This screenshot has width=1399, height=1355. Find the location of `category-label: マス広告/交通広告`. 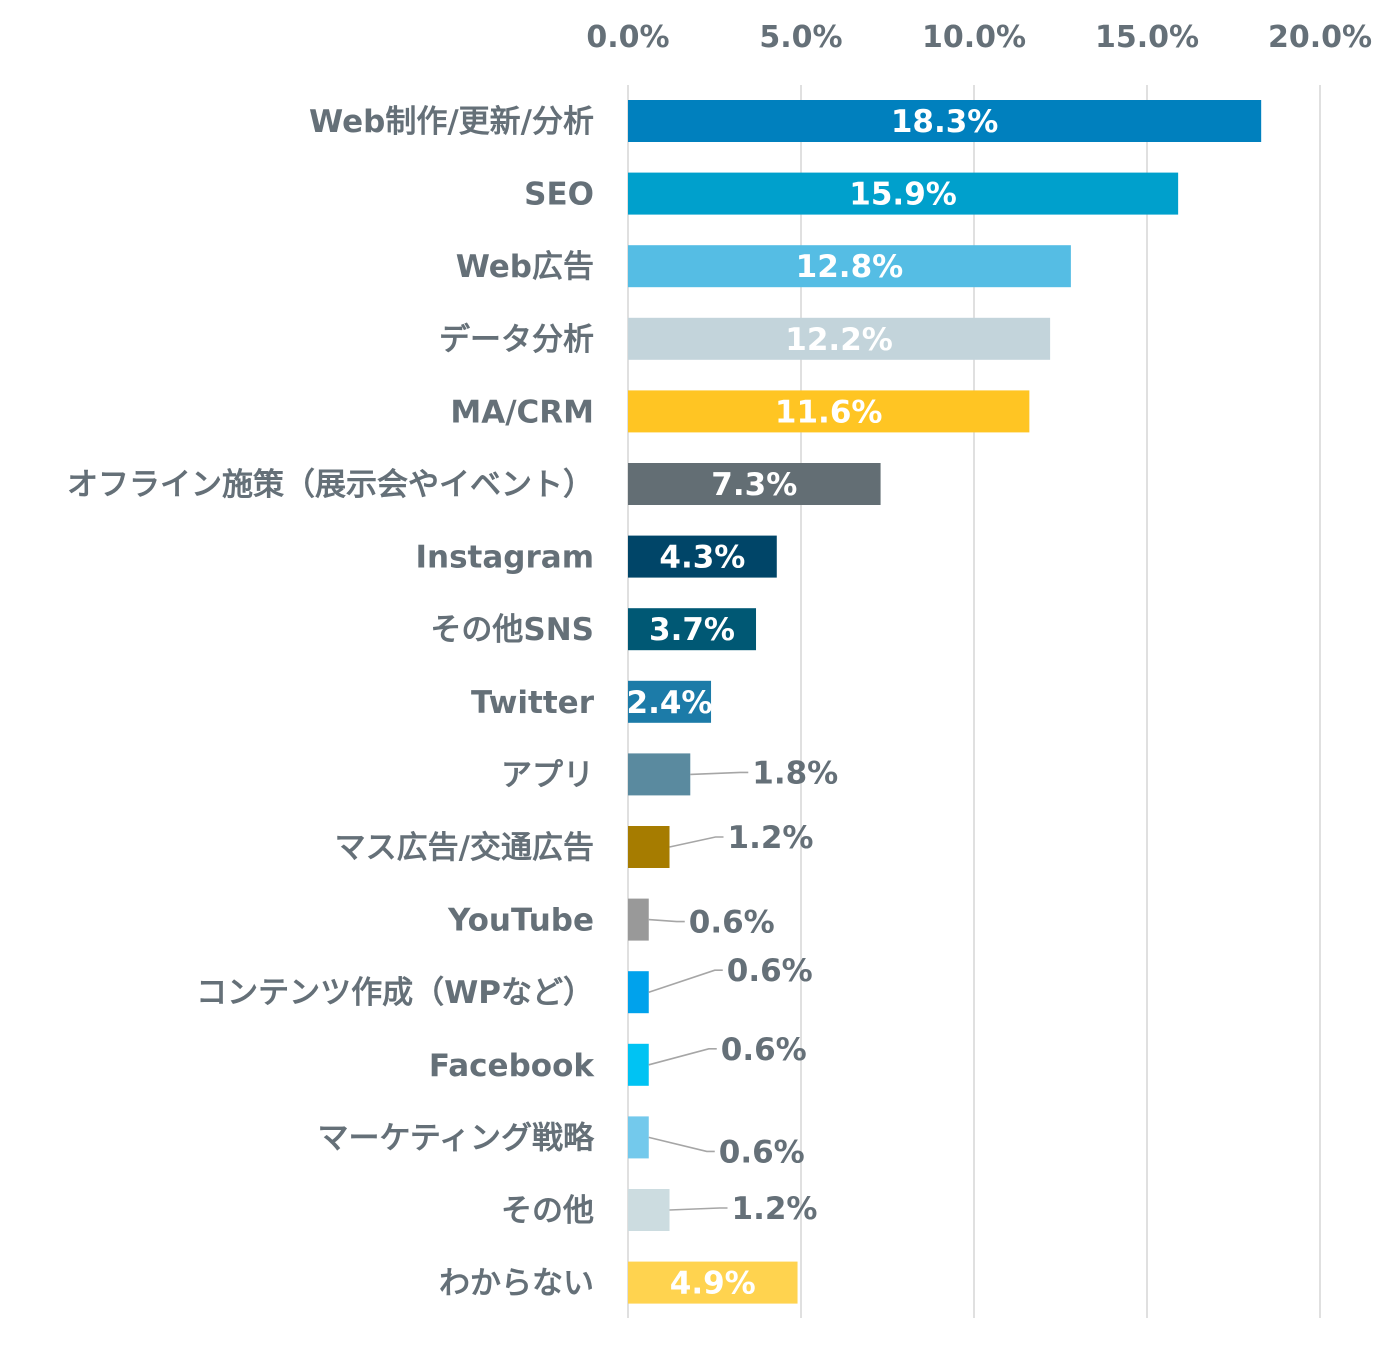

category-label: マス広告/交通広告 is located at coordinates (464, 848).